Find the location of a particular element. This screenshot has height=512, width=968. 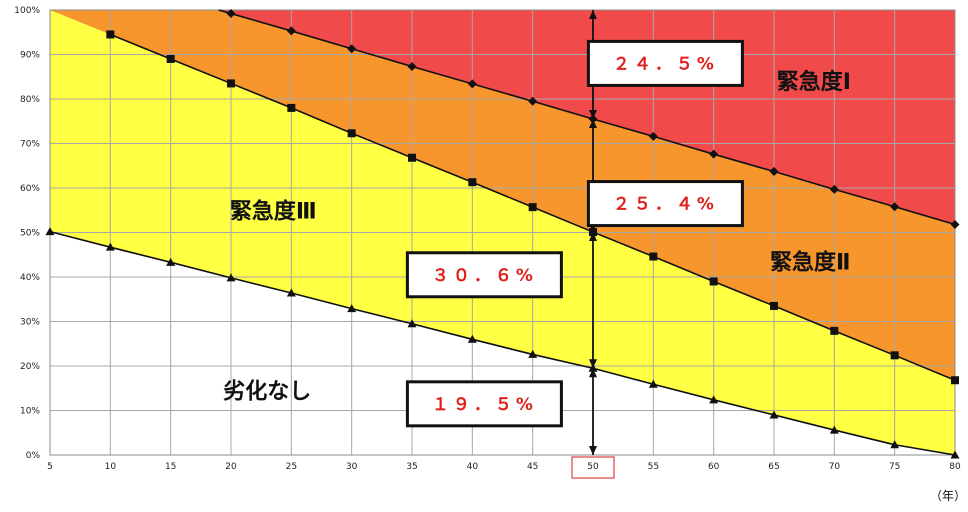

x-tick-label: 60 is located at coordinates (714, 467).